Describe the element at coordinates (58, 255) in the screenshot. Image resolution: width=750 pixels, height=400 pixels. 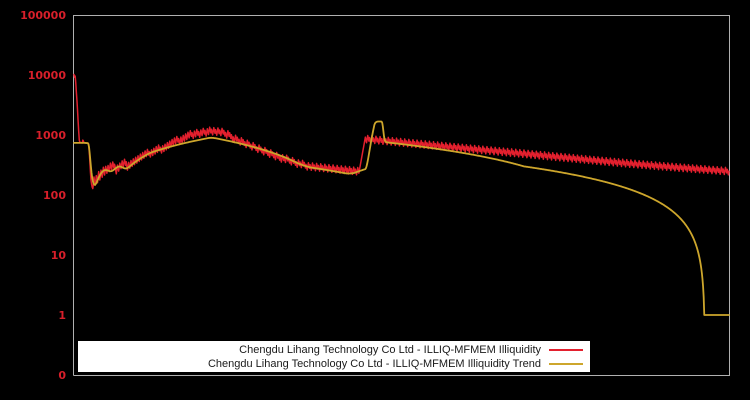
I see `y-axis-tick-label: 10` at that location.